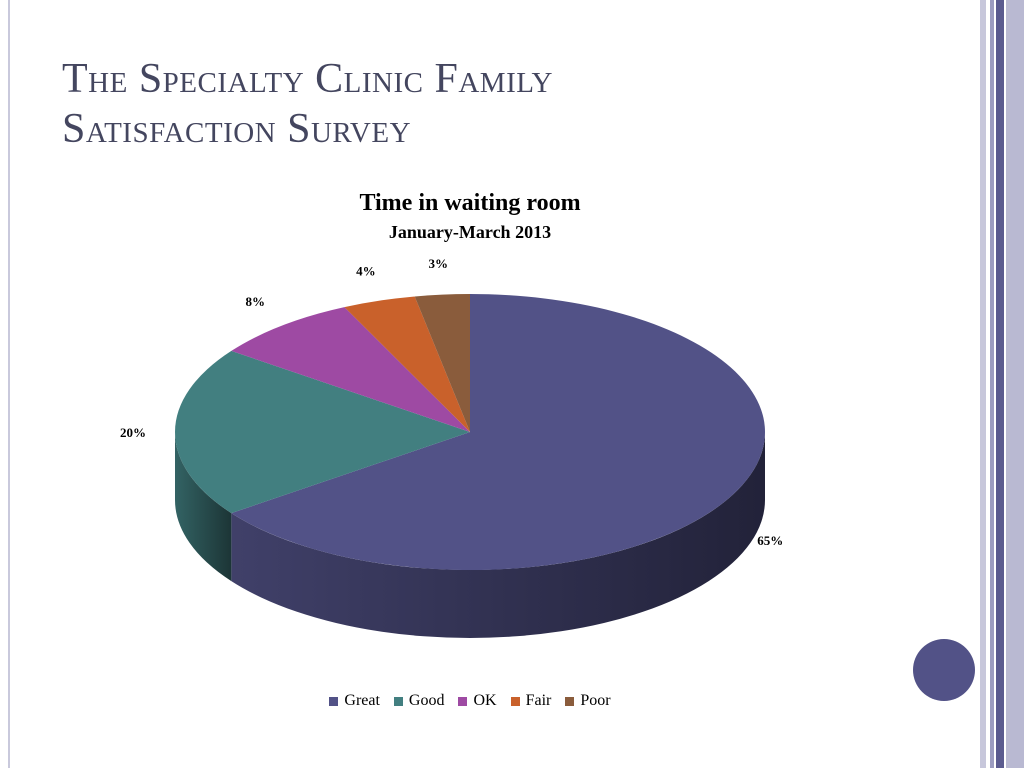  I want to click on pie-slice-ok, so click(350, 369).